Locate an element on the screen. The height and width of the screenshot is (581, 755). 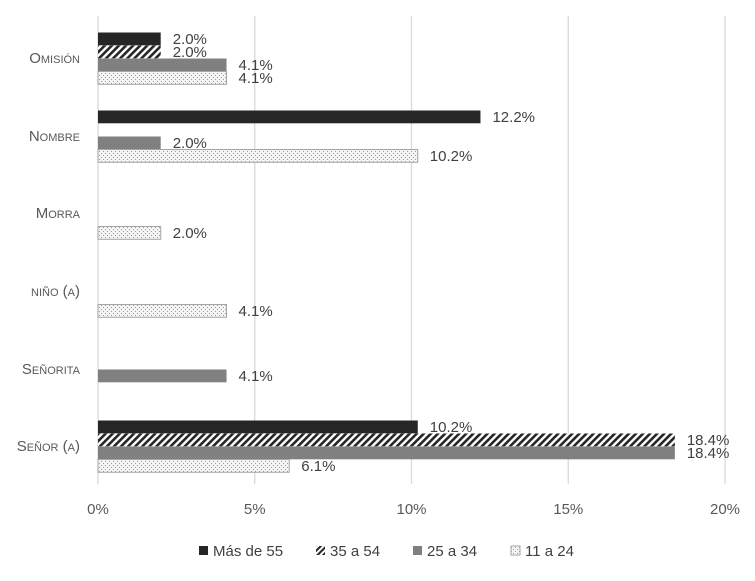
data-label: 6.1% is located at coordinates (318, 466).